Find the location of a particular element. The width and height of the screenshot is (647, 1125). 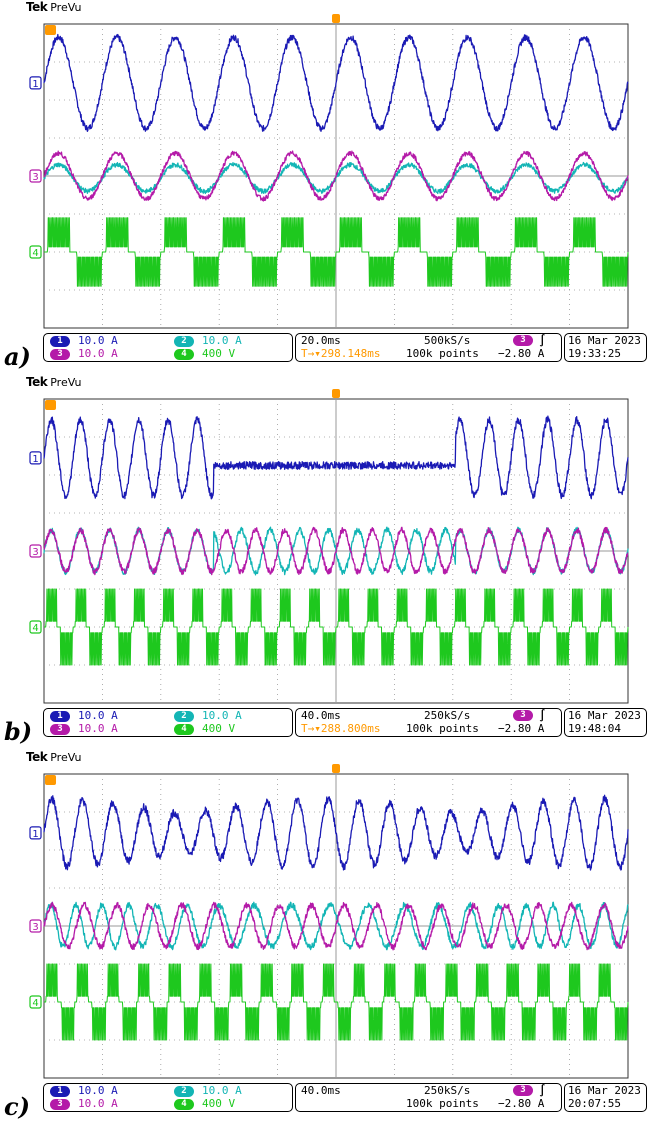

panel-label: a) is located at coordinates (17, 356).